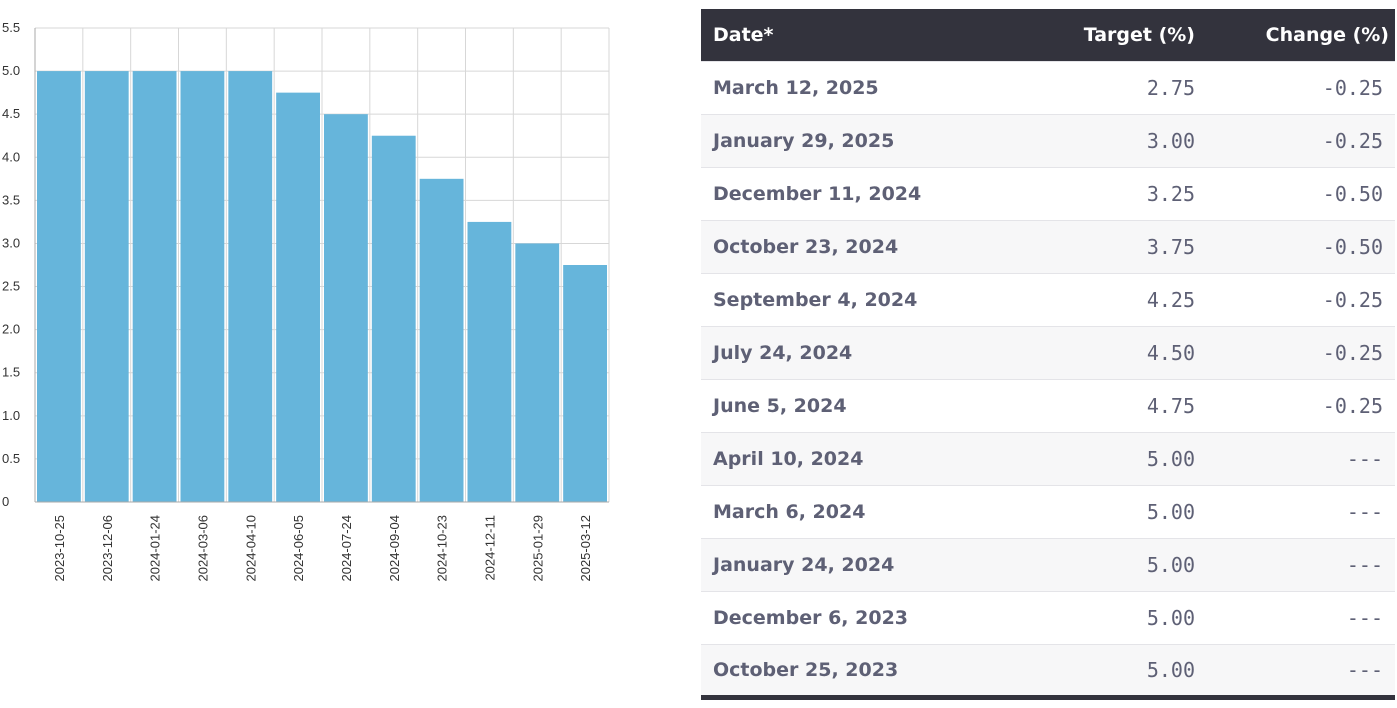  I want to click on header-target: Target (%), so click(1124, 35).